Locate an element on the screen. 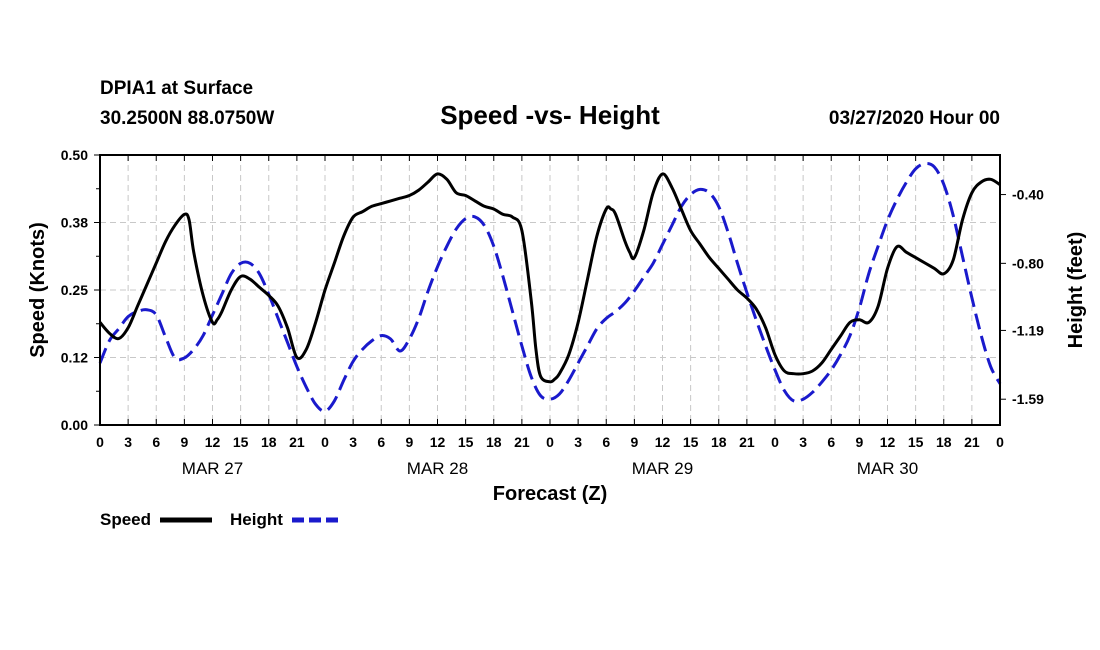 The height and width of the screenshot is (650, 1100). y-left-tick-label: 0.00 is located at coordinates (74, 425).